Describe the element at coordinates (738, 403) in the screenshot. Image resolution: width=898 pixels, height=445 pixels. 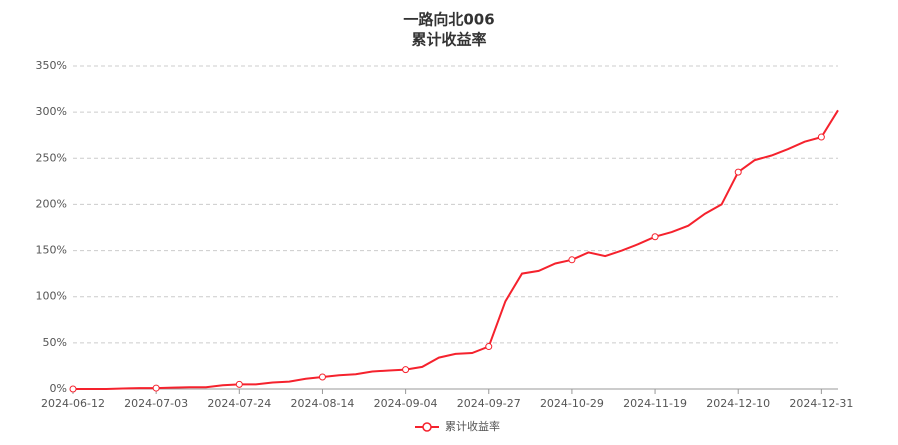
I see `x-tick-label: 2024-12-10` at that location.